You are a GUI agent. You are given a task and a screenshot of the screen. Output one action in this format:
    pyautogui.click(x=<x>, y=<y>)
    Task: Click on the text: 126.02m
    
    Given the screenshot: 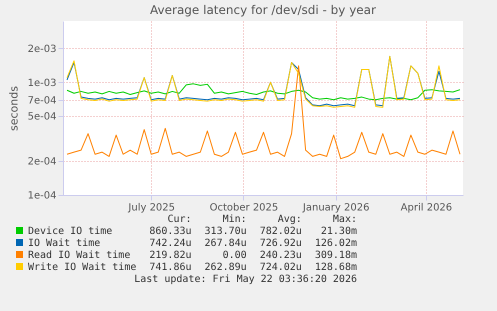 What is the action you would take?
    pyautogui.click(x=336, y=244)
    